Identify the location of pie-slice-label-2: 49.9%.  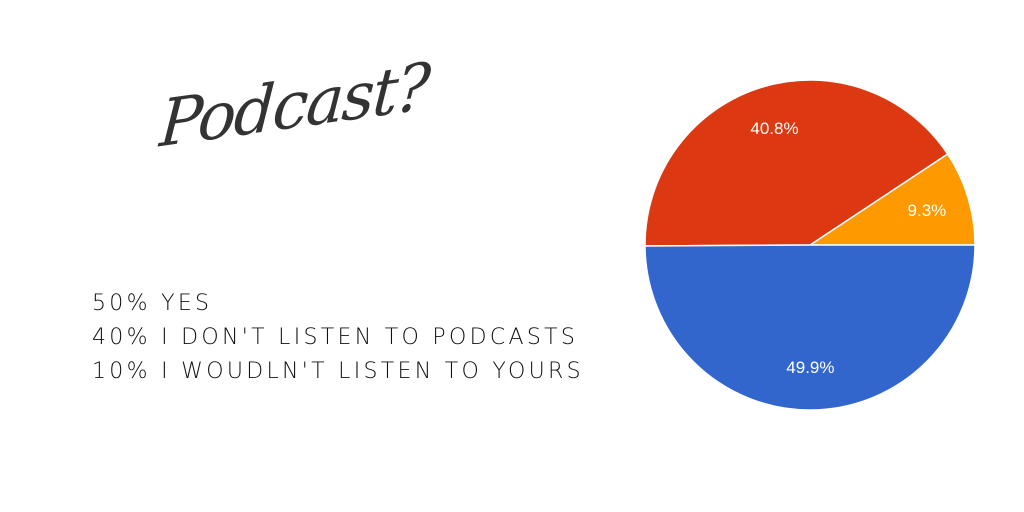
(810, 367).